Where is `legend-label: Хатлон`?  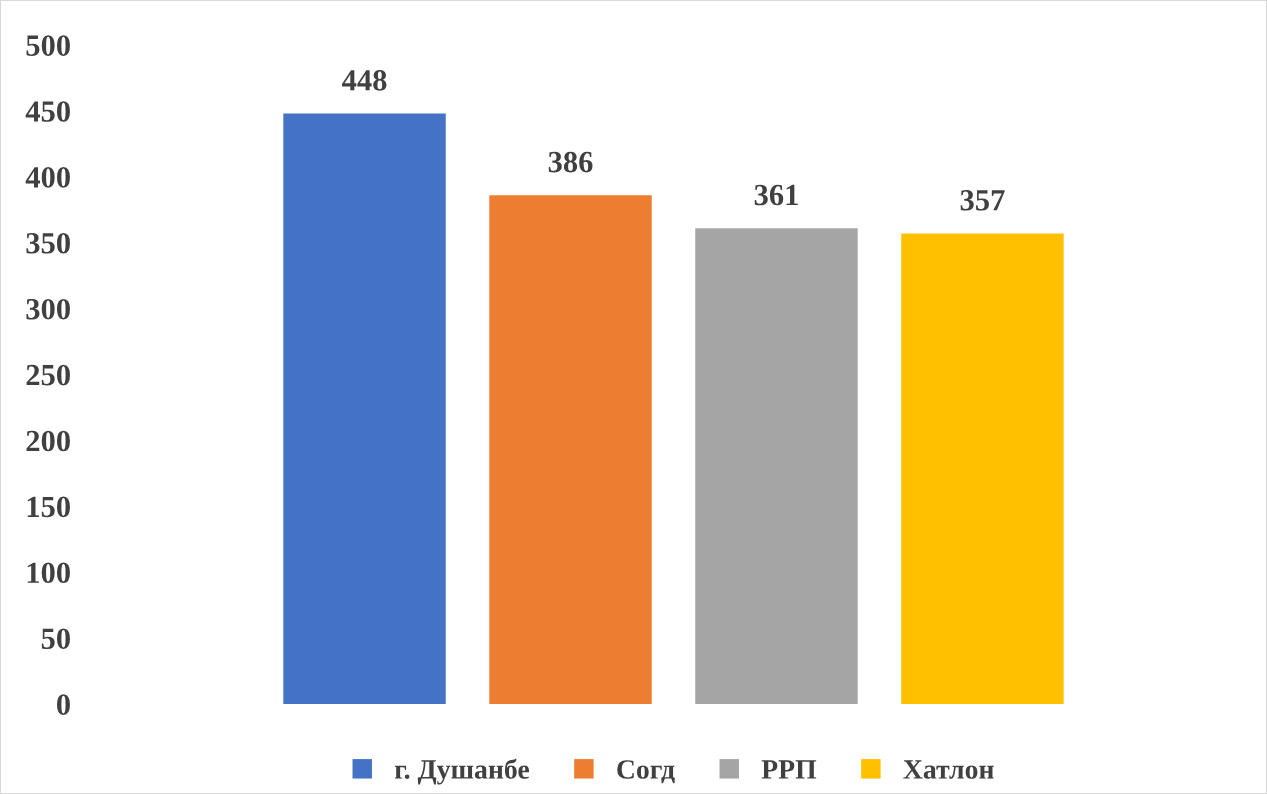
legend-label: Хатлон is located at coordinates (948, 769).